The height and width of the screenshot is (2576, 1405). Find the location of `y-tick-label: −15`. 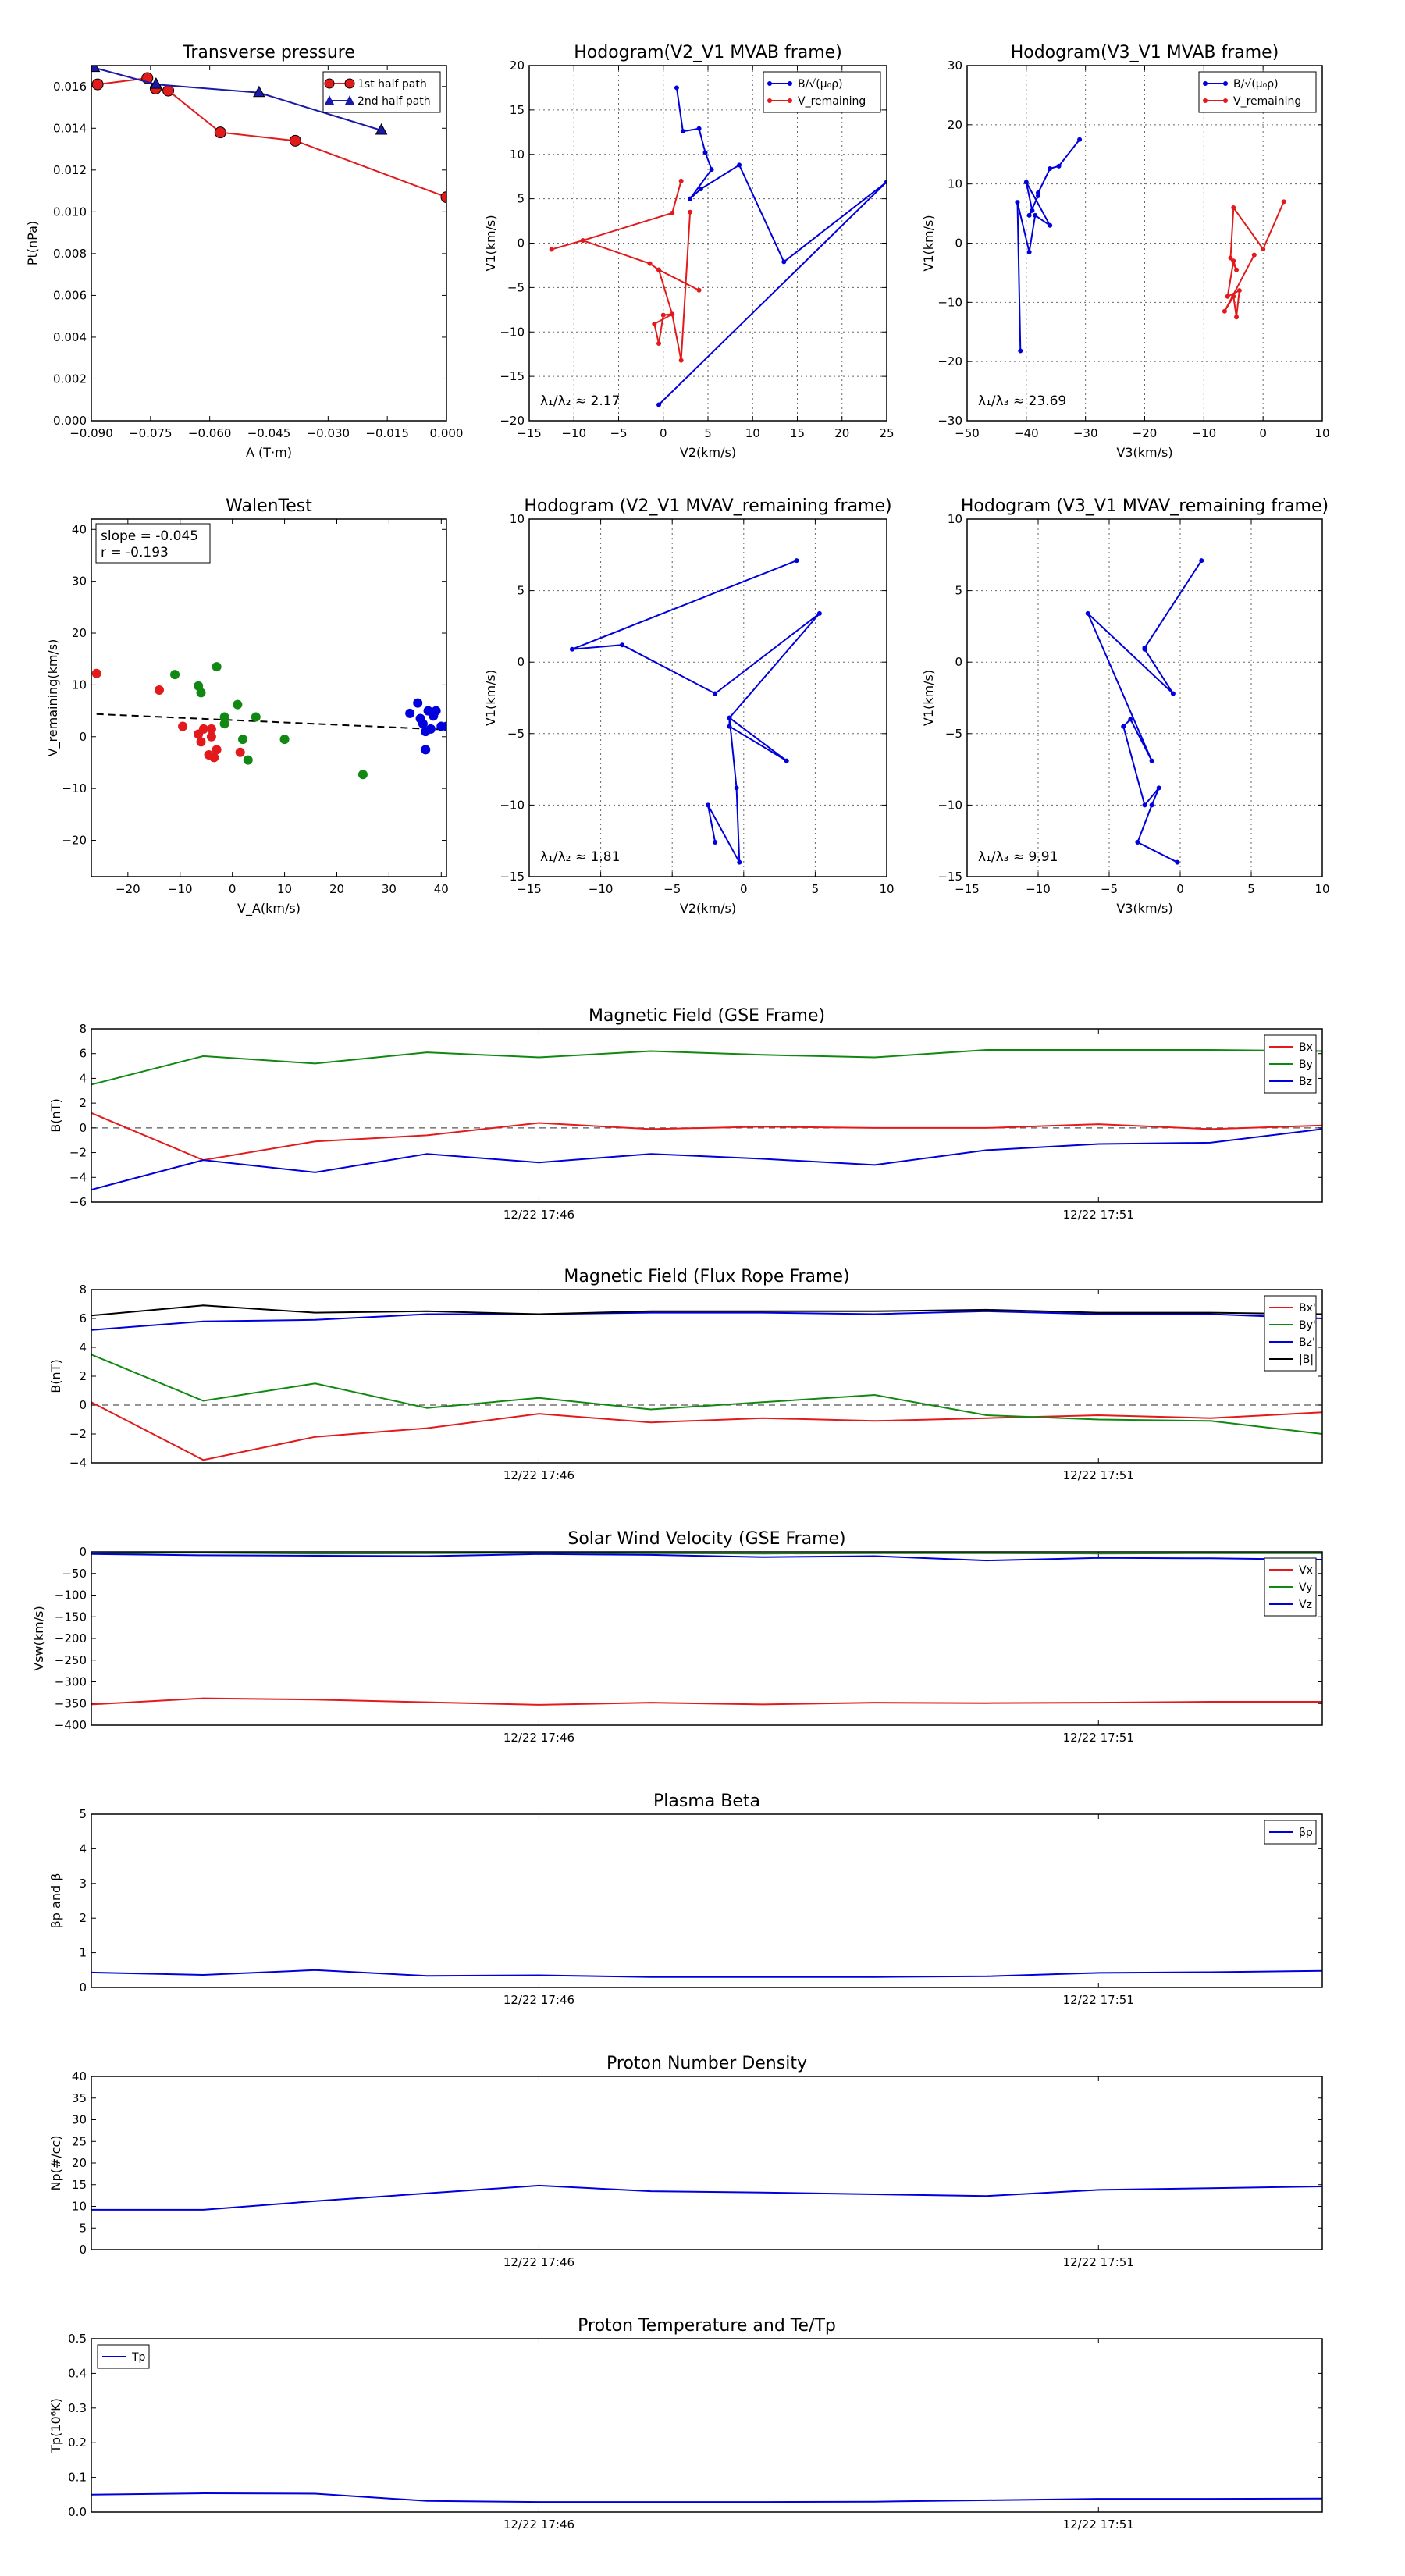

y-tick-label: −15 is located at coordinates (512, 376).